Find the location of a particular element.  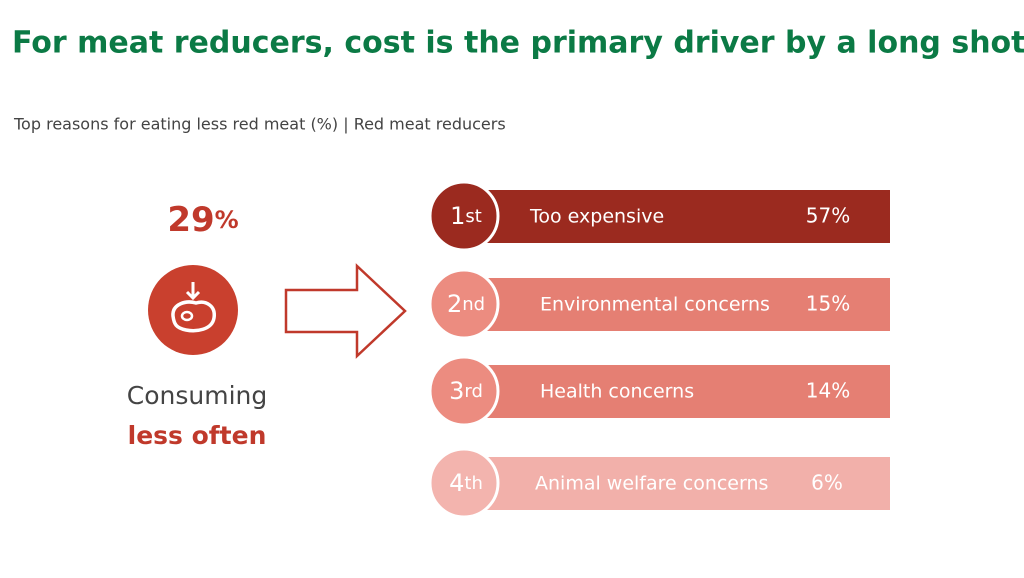

rank: 1st is located at coordinates (466, 216).